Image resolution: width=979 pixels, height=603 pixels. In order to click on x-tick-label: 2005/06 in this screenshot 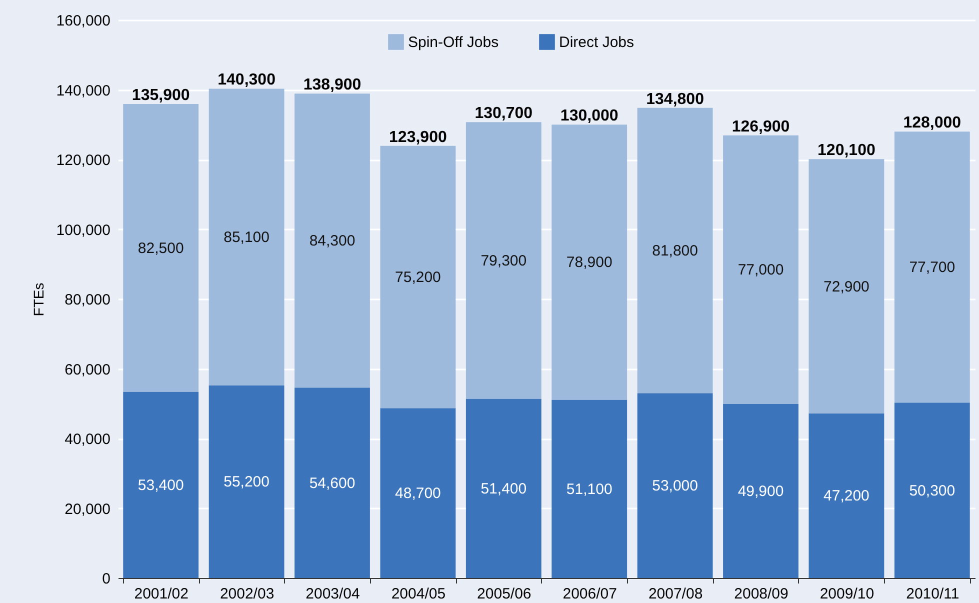, I will do `click(504, 594)`.